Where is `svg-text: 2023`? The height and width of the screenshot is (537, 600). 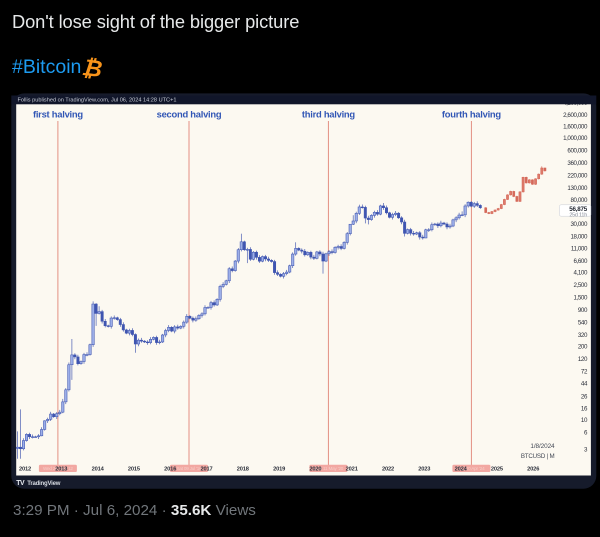
svg-text: 2023 is located at coordinates (424, 469).